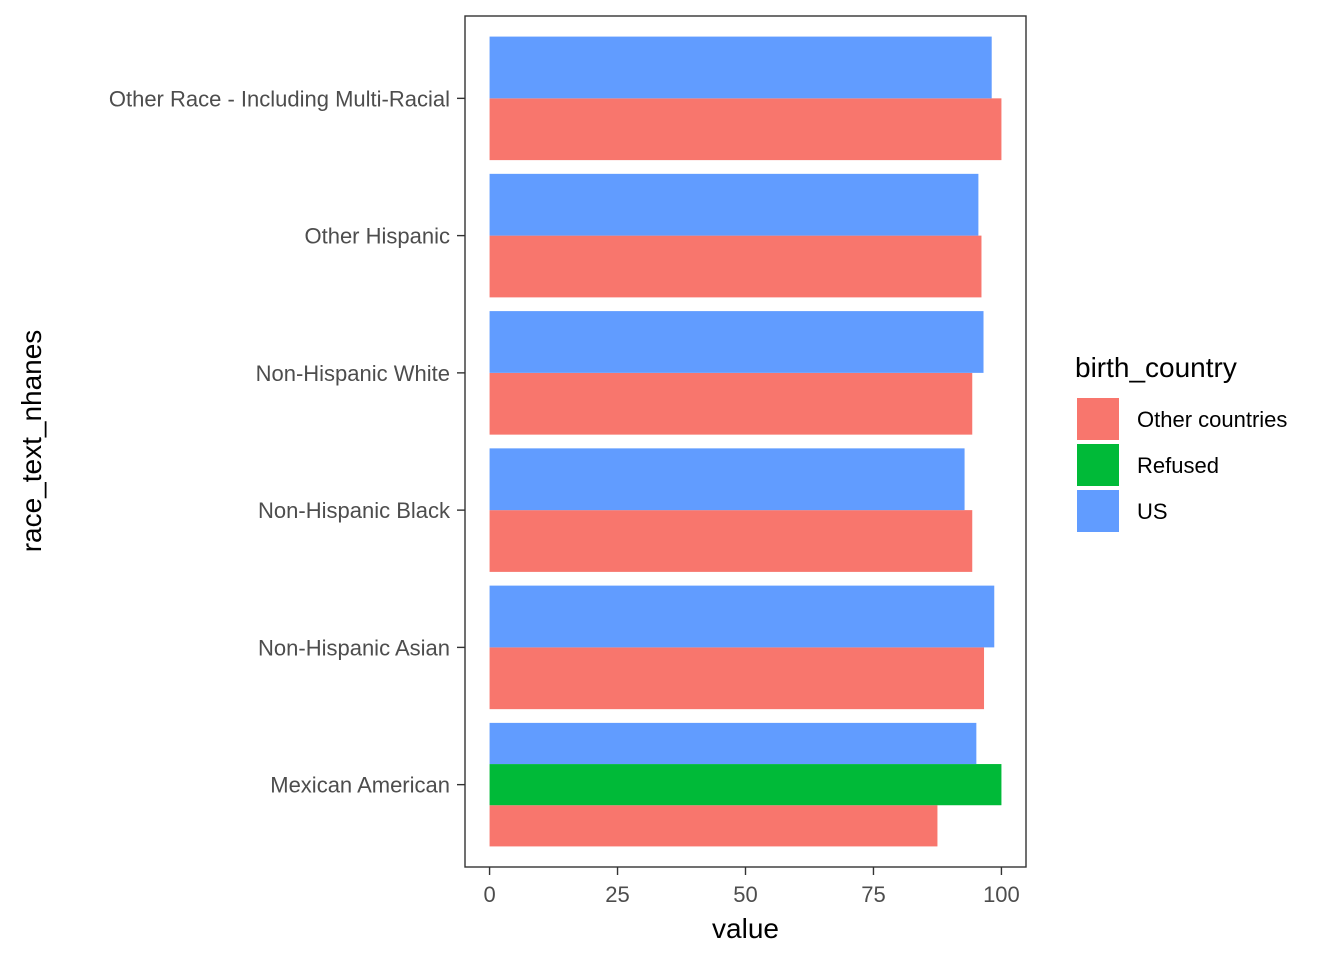 The image size is (1344, 960). What do you see at coordinates (1156, 367) in the screenshot?
I see `legend-title: birth_country` at bounding box center [1156, 367].